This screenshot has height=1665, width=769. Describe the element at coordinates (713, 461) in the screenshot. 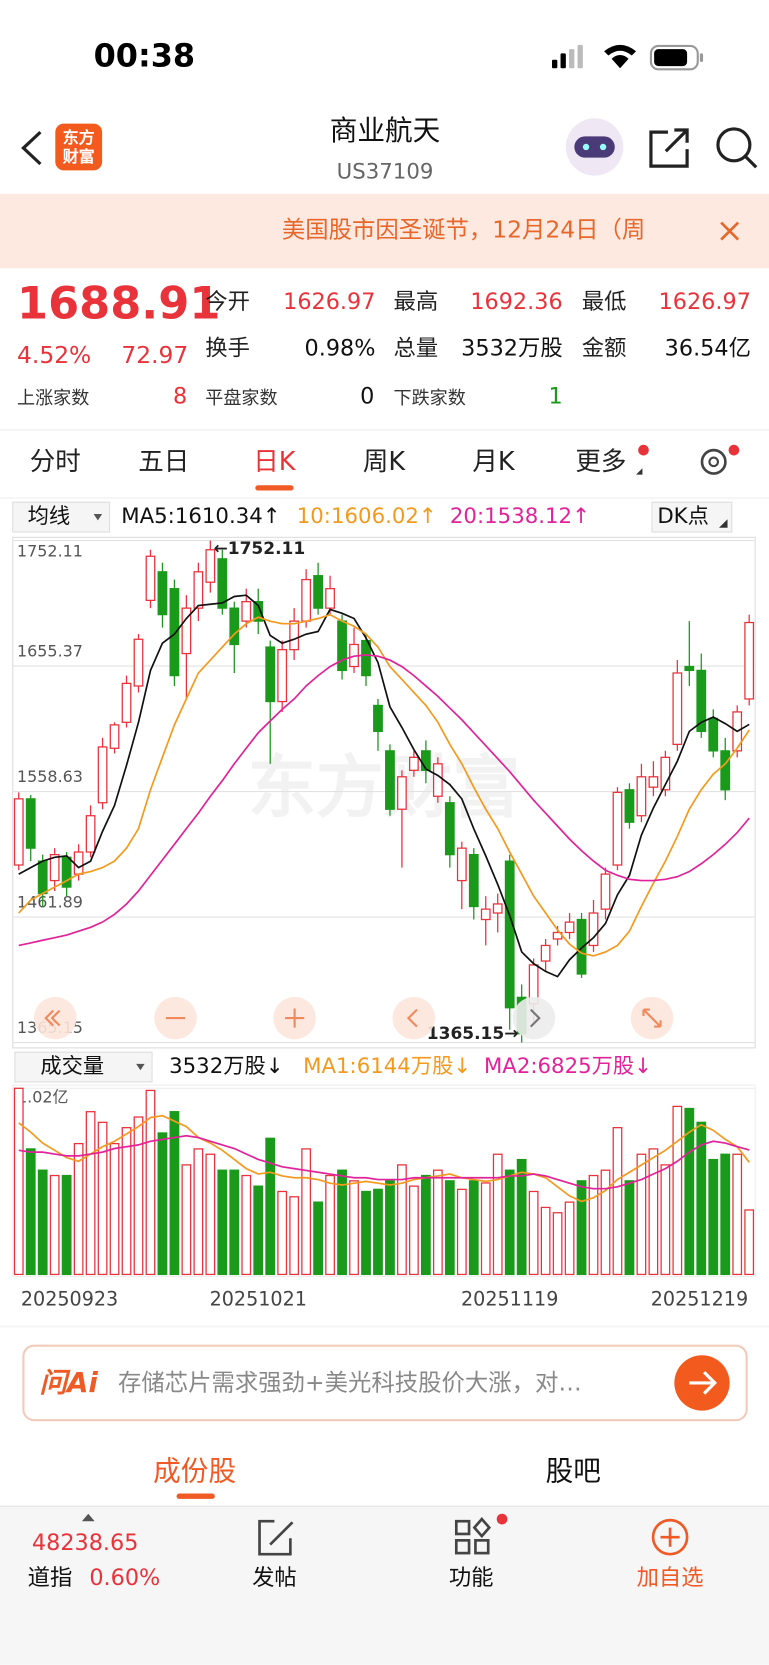

I see `settings-icon` at that location.